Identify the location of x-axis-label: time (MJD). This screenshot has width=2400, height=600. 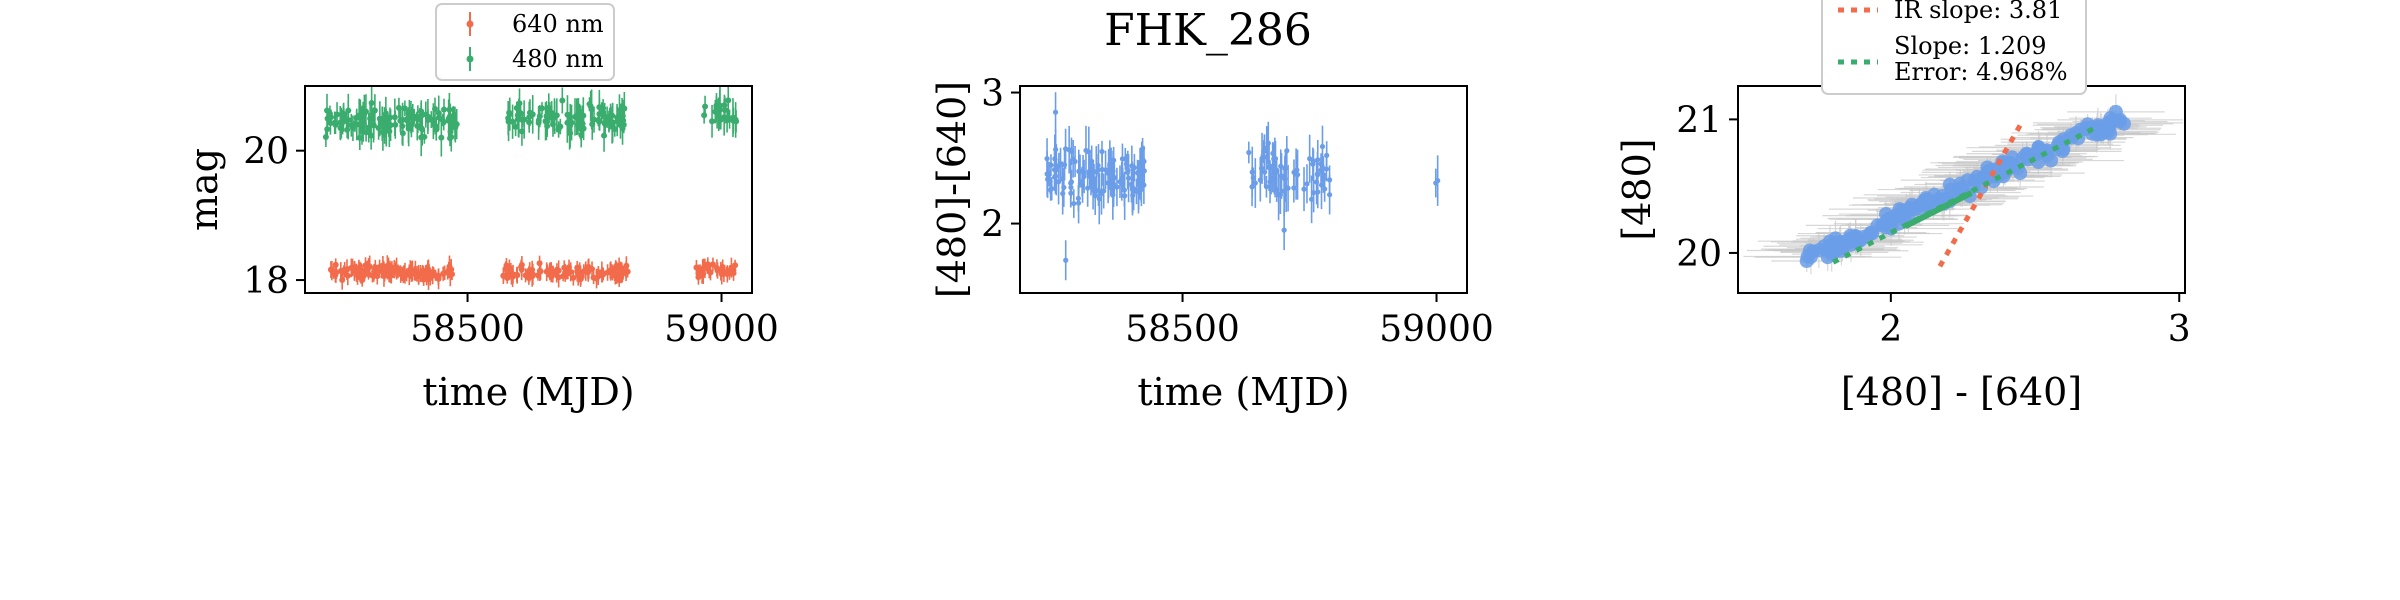
(528, 392).